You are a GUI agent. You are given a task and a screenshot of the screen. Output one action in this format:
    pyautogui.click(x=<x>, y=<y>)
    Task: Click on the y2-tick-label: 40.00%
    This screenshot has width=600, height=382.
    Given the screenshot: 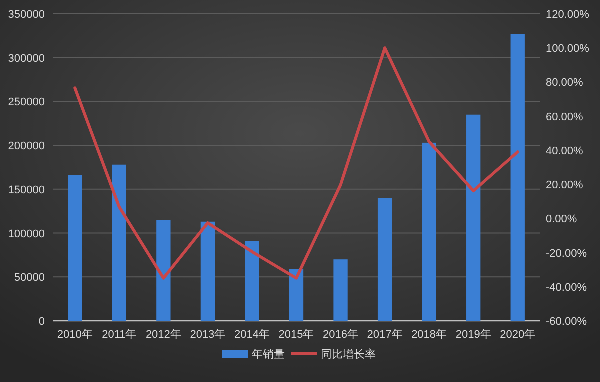 What is the action you would take?
    pyautogui.click(x=565, y=151)
    